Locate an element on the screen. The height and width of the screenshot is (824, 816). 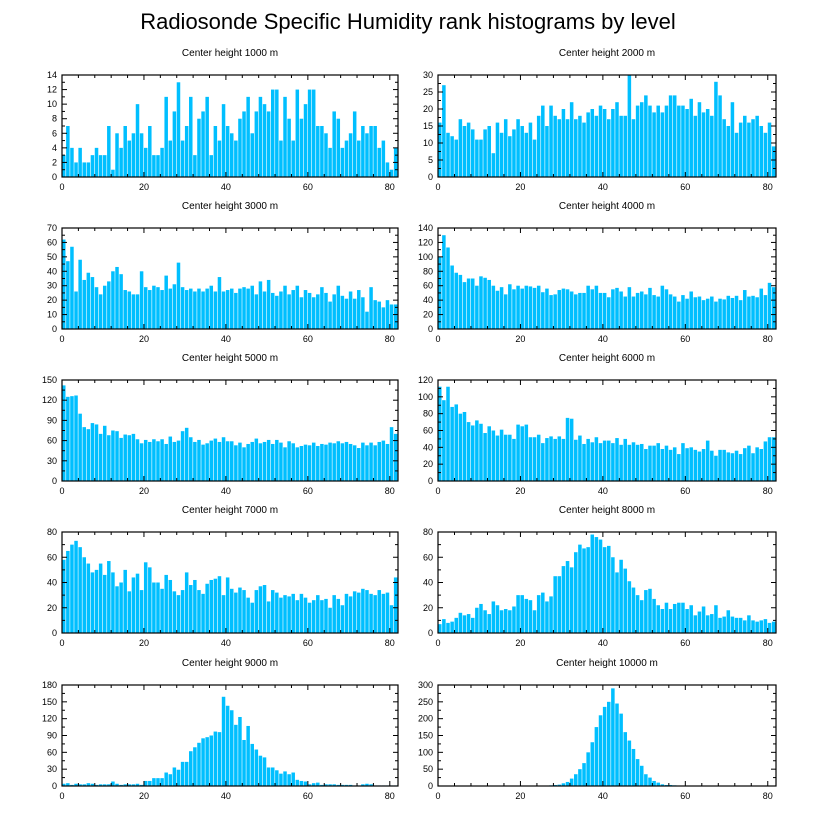
x-tick-label: 80 is located at coordinates (390, 643).